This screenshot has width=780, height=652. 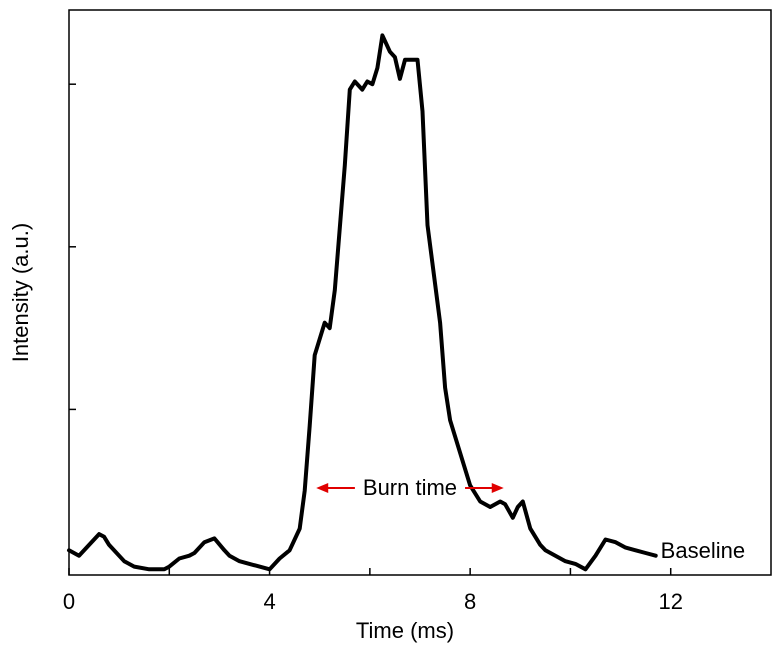 What do you see at coordinates (405, 630) in the screenshot?
I see `x-axis-label: Time (ms)` at bounding box center [405, 630].